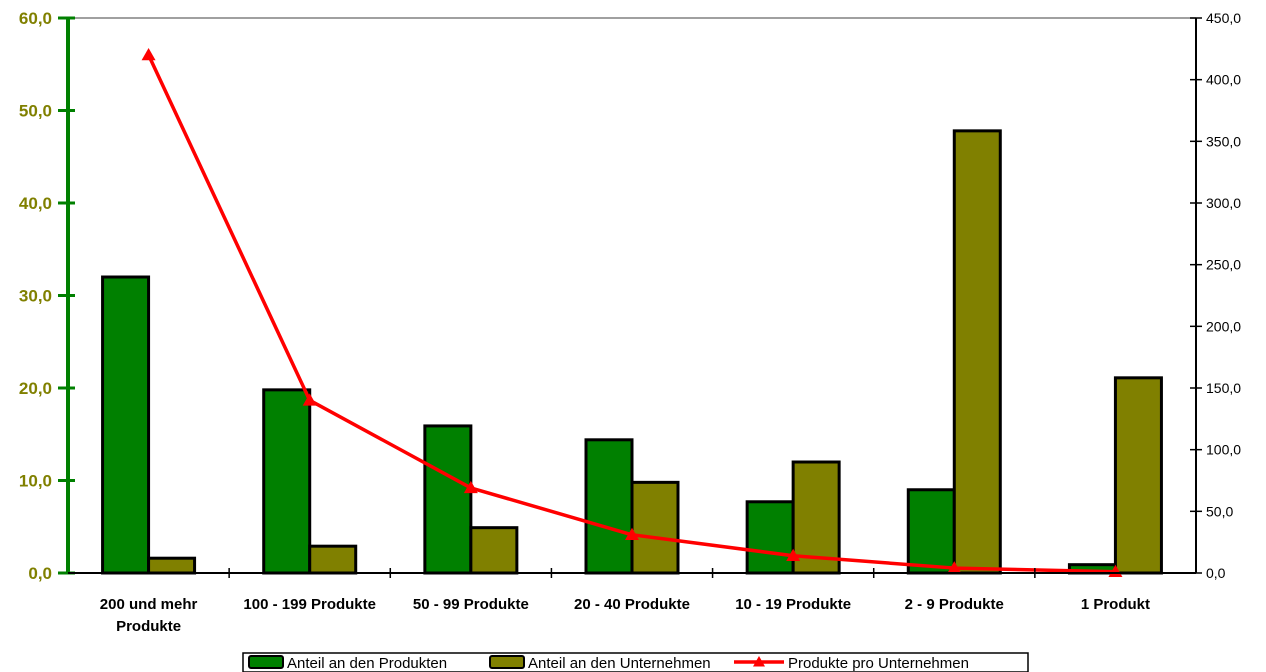 Image resolution: width=1266 pixels, height=672 pixels. What do you see at coordinates (1223, 326) in the screenshot?
I see `right-tick-label: 200,0` at bounding box center [1223, 326].